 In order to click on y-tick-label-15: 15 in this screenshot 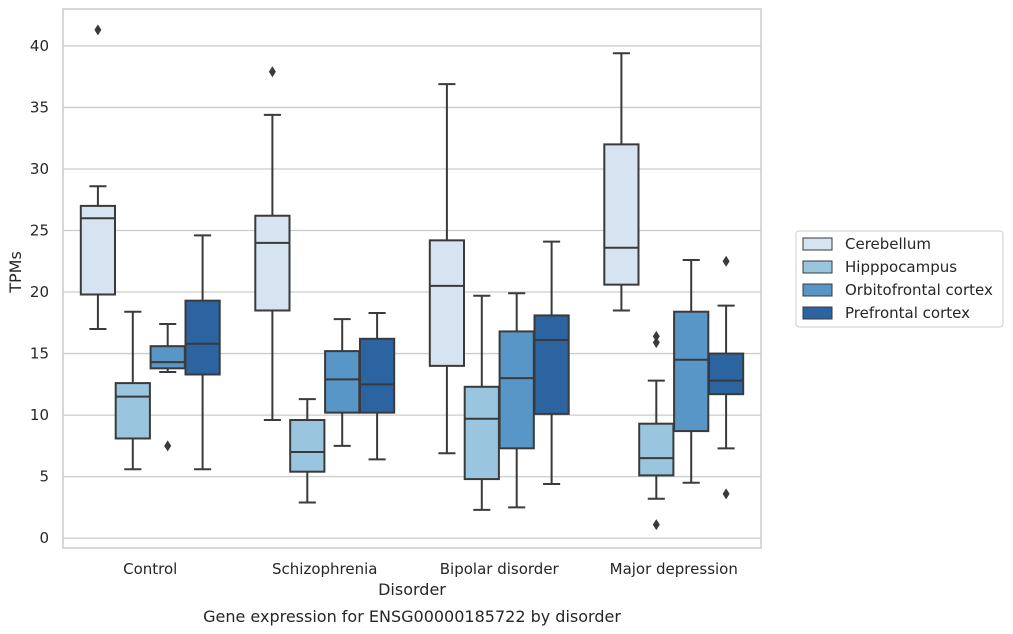, I will do `click(39, 354)`.